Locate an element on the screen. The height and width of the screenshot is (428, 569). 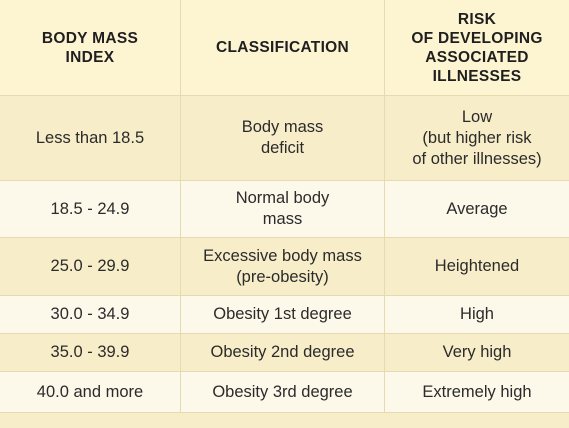
table-row: 18.5 - 24.9 Normal body mass Average is located at coordinates (284, 209).